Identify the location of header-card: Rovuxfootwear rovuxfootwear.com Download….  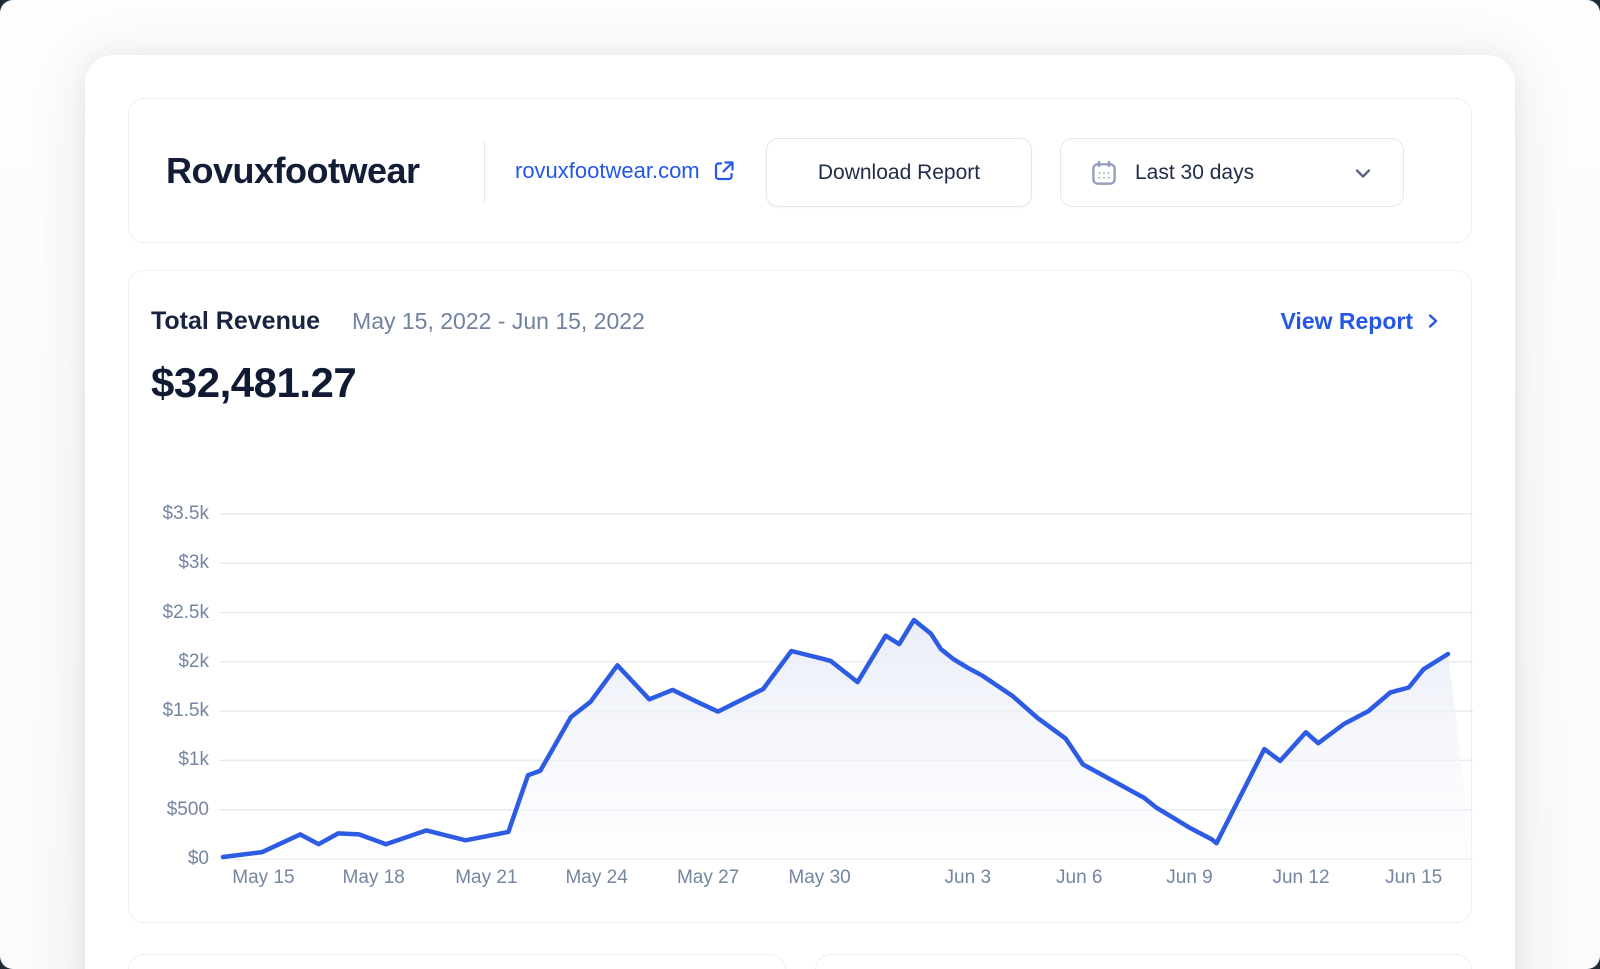
(800, 170).